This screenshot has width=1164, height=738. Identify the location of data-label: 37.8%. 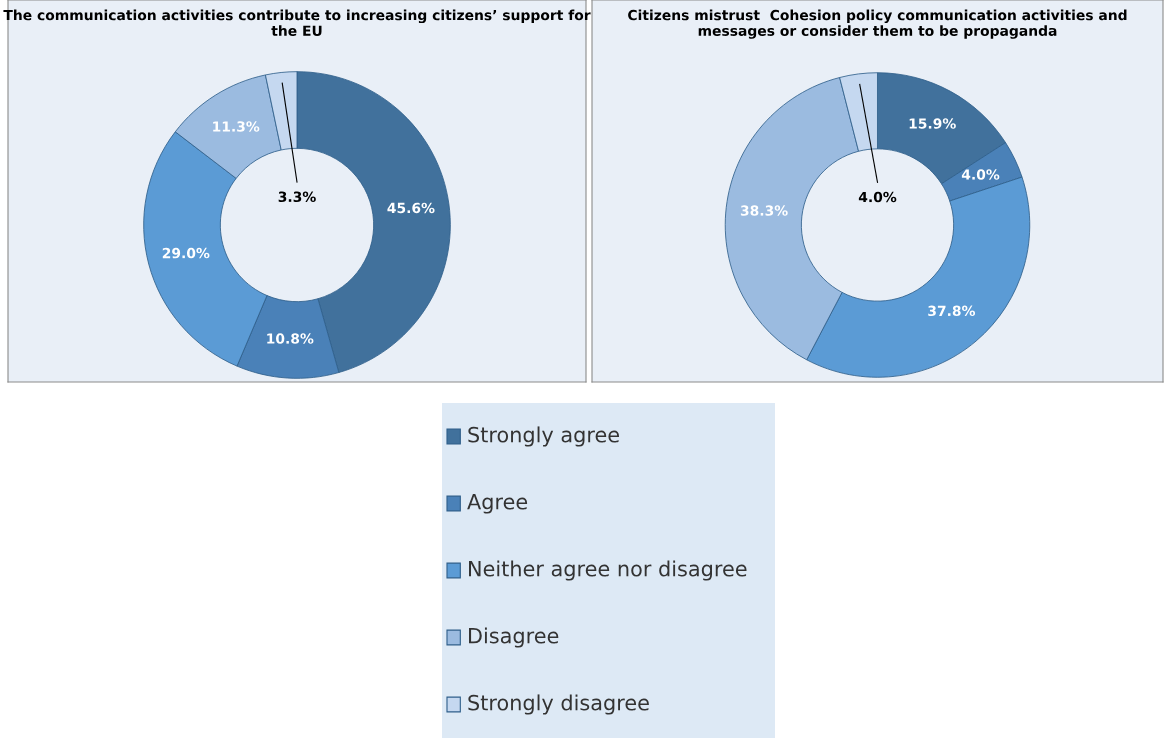
(952, 311).